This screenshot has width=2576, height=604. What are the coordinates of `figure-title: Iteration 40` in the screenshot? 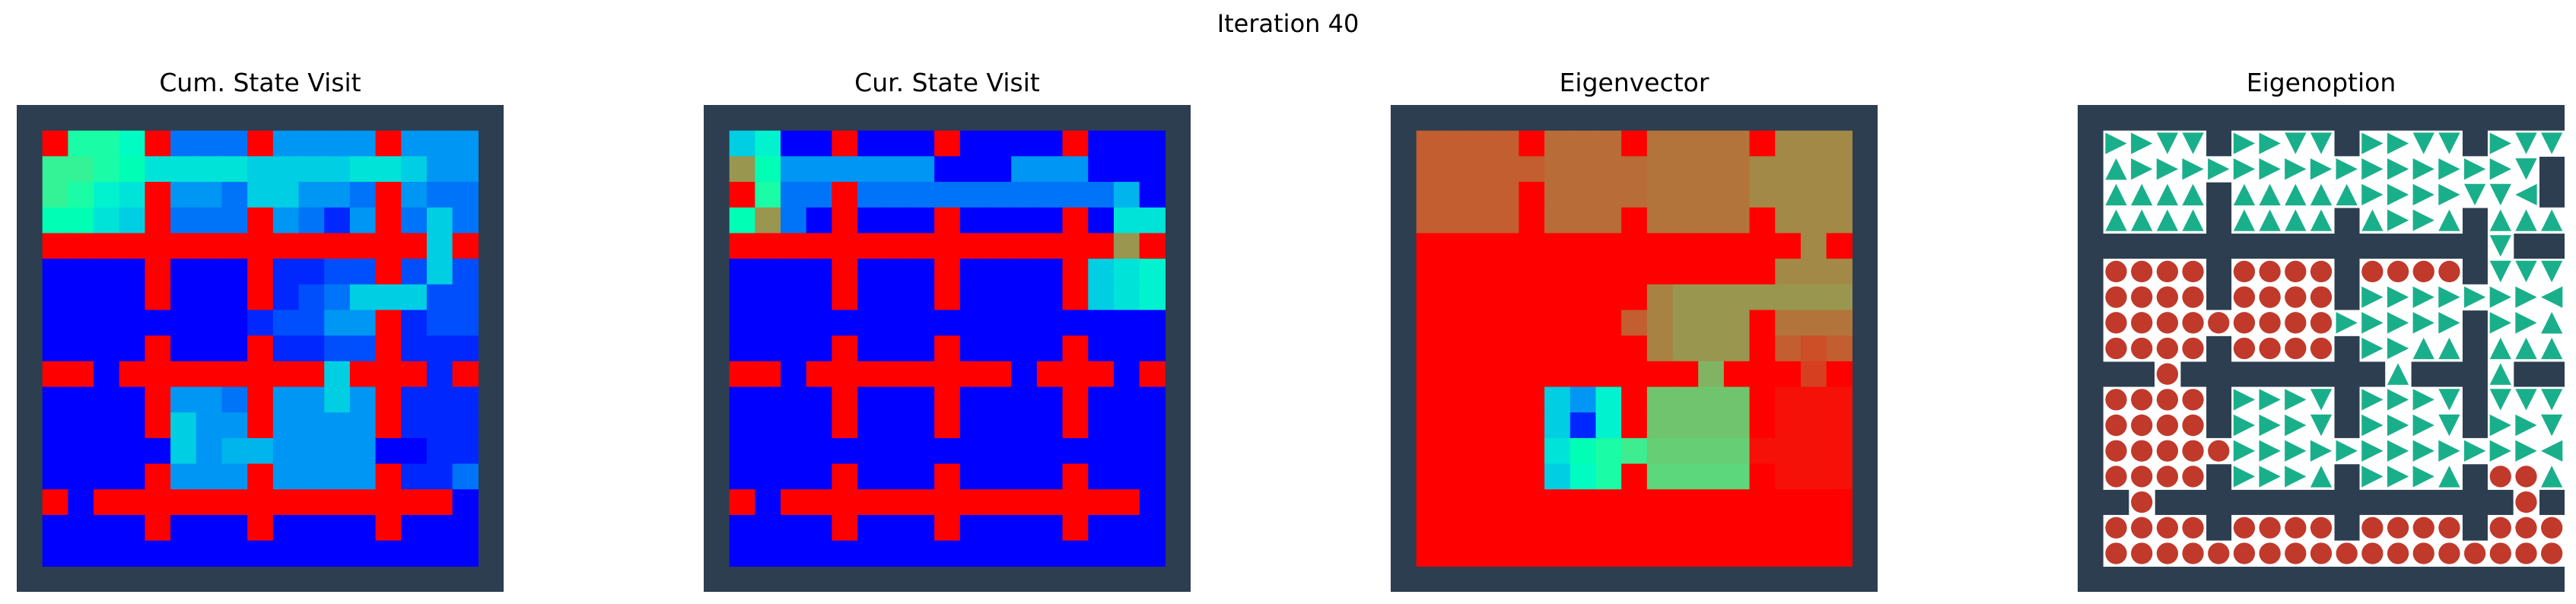 It's located at (1288, 23).